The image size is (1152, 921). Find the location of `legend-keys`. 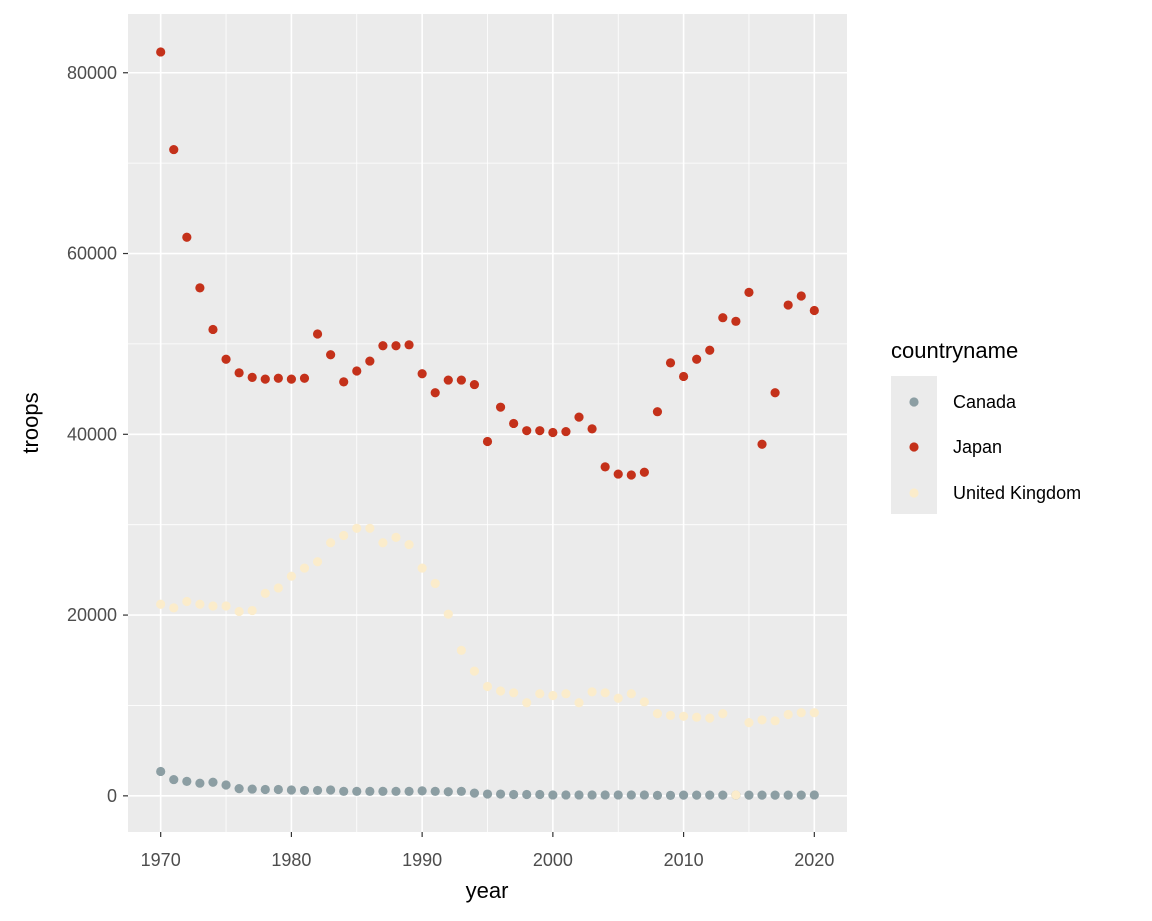

legend-keys is located at coordinates (914, 447).